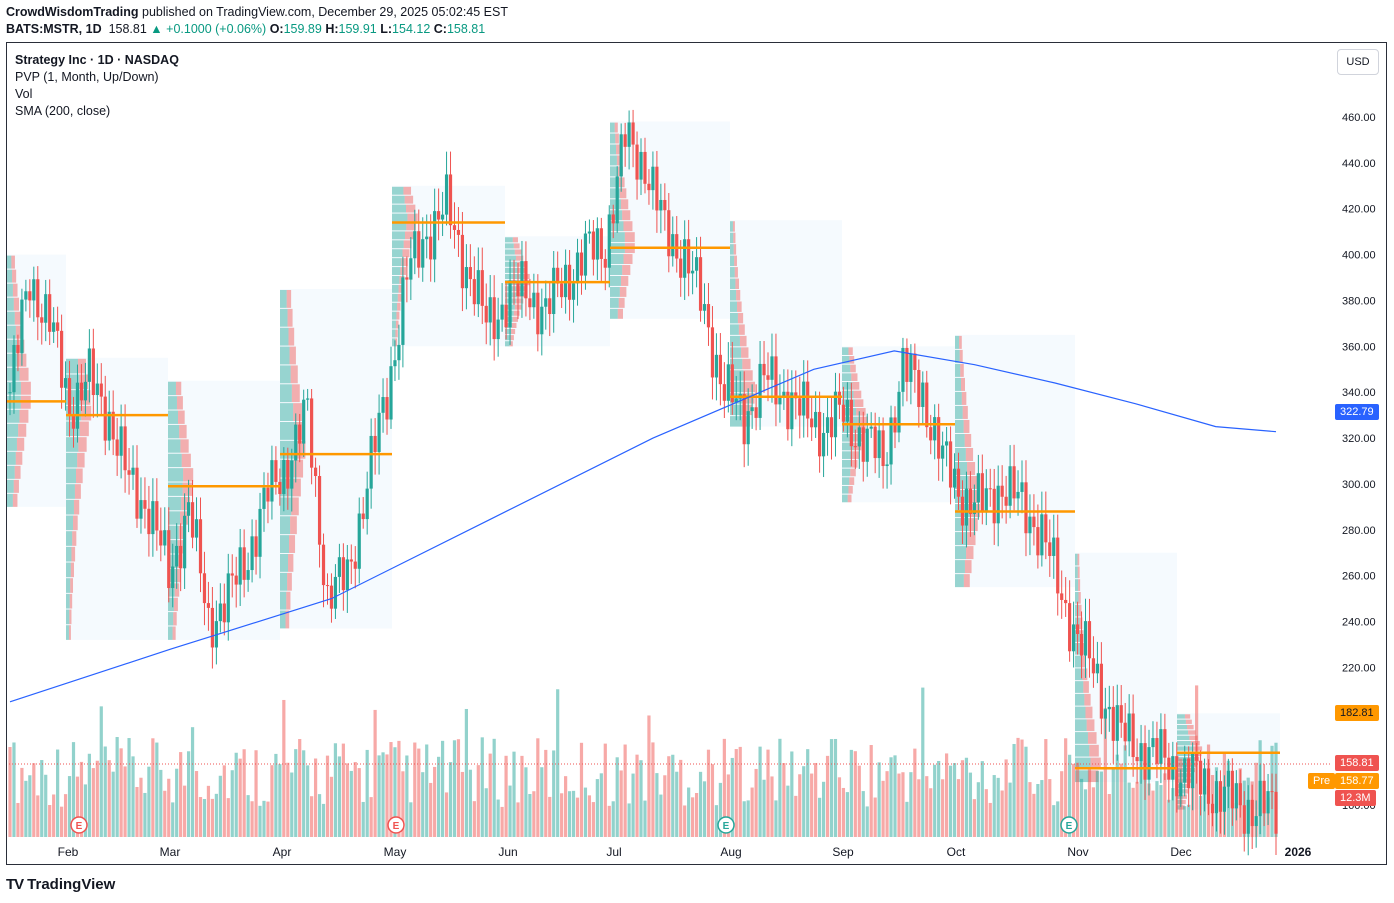 The image size is (1394, 903). I want to click on legend-sma: SMA (200, close), so click(63, 111).